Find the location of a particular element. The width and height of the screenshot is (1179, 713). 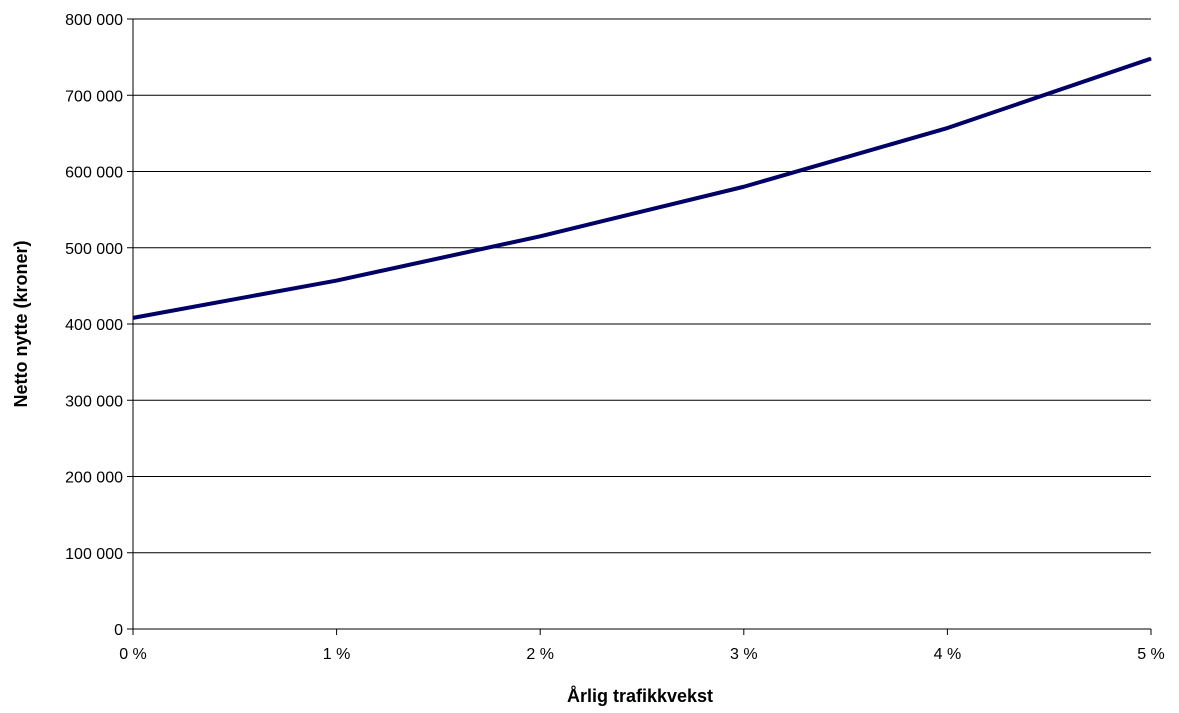

y-tick-label: 700 000 is located at coordinates (94, 96).